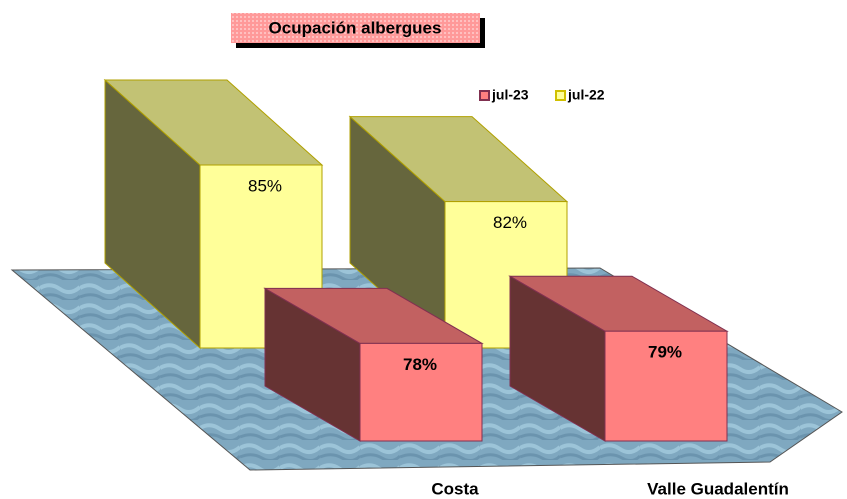 This screenshot has width=847, height=499. I want to click on chart-title: Ocupación albergues, so click(355, 27).